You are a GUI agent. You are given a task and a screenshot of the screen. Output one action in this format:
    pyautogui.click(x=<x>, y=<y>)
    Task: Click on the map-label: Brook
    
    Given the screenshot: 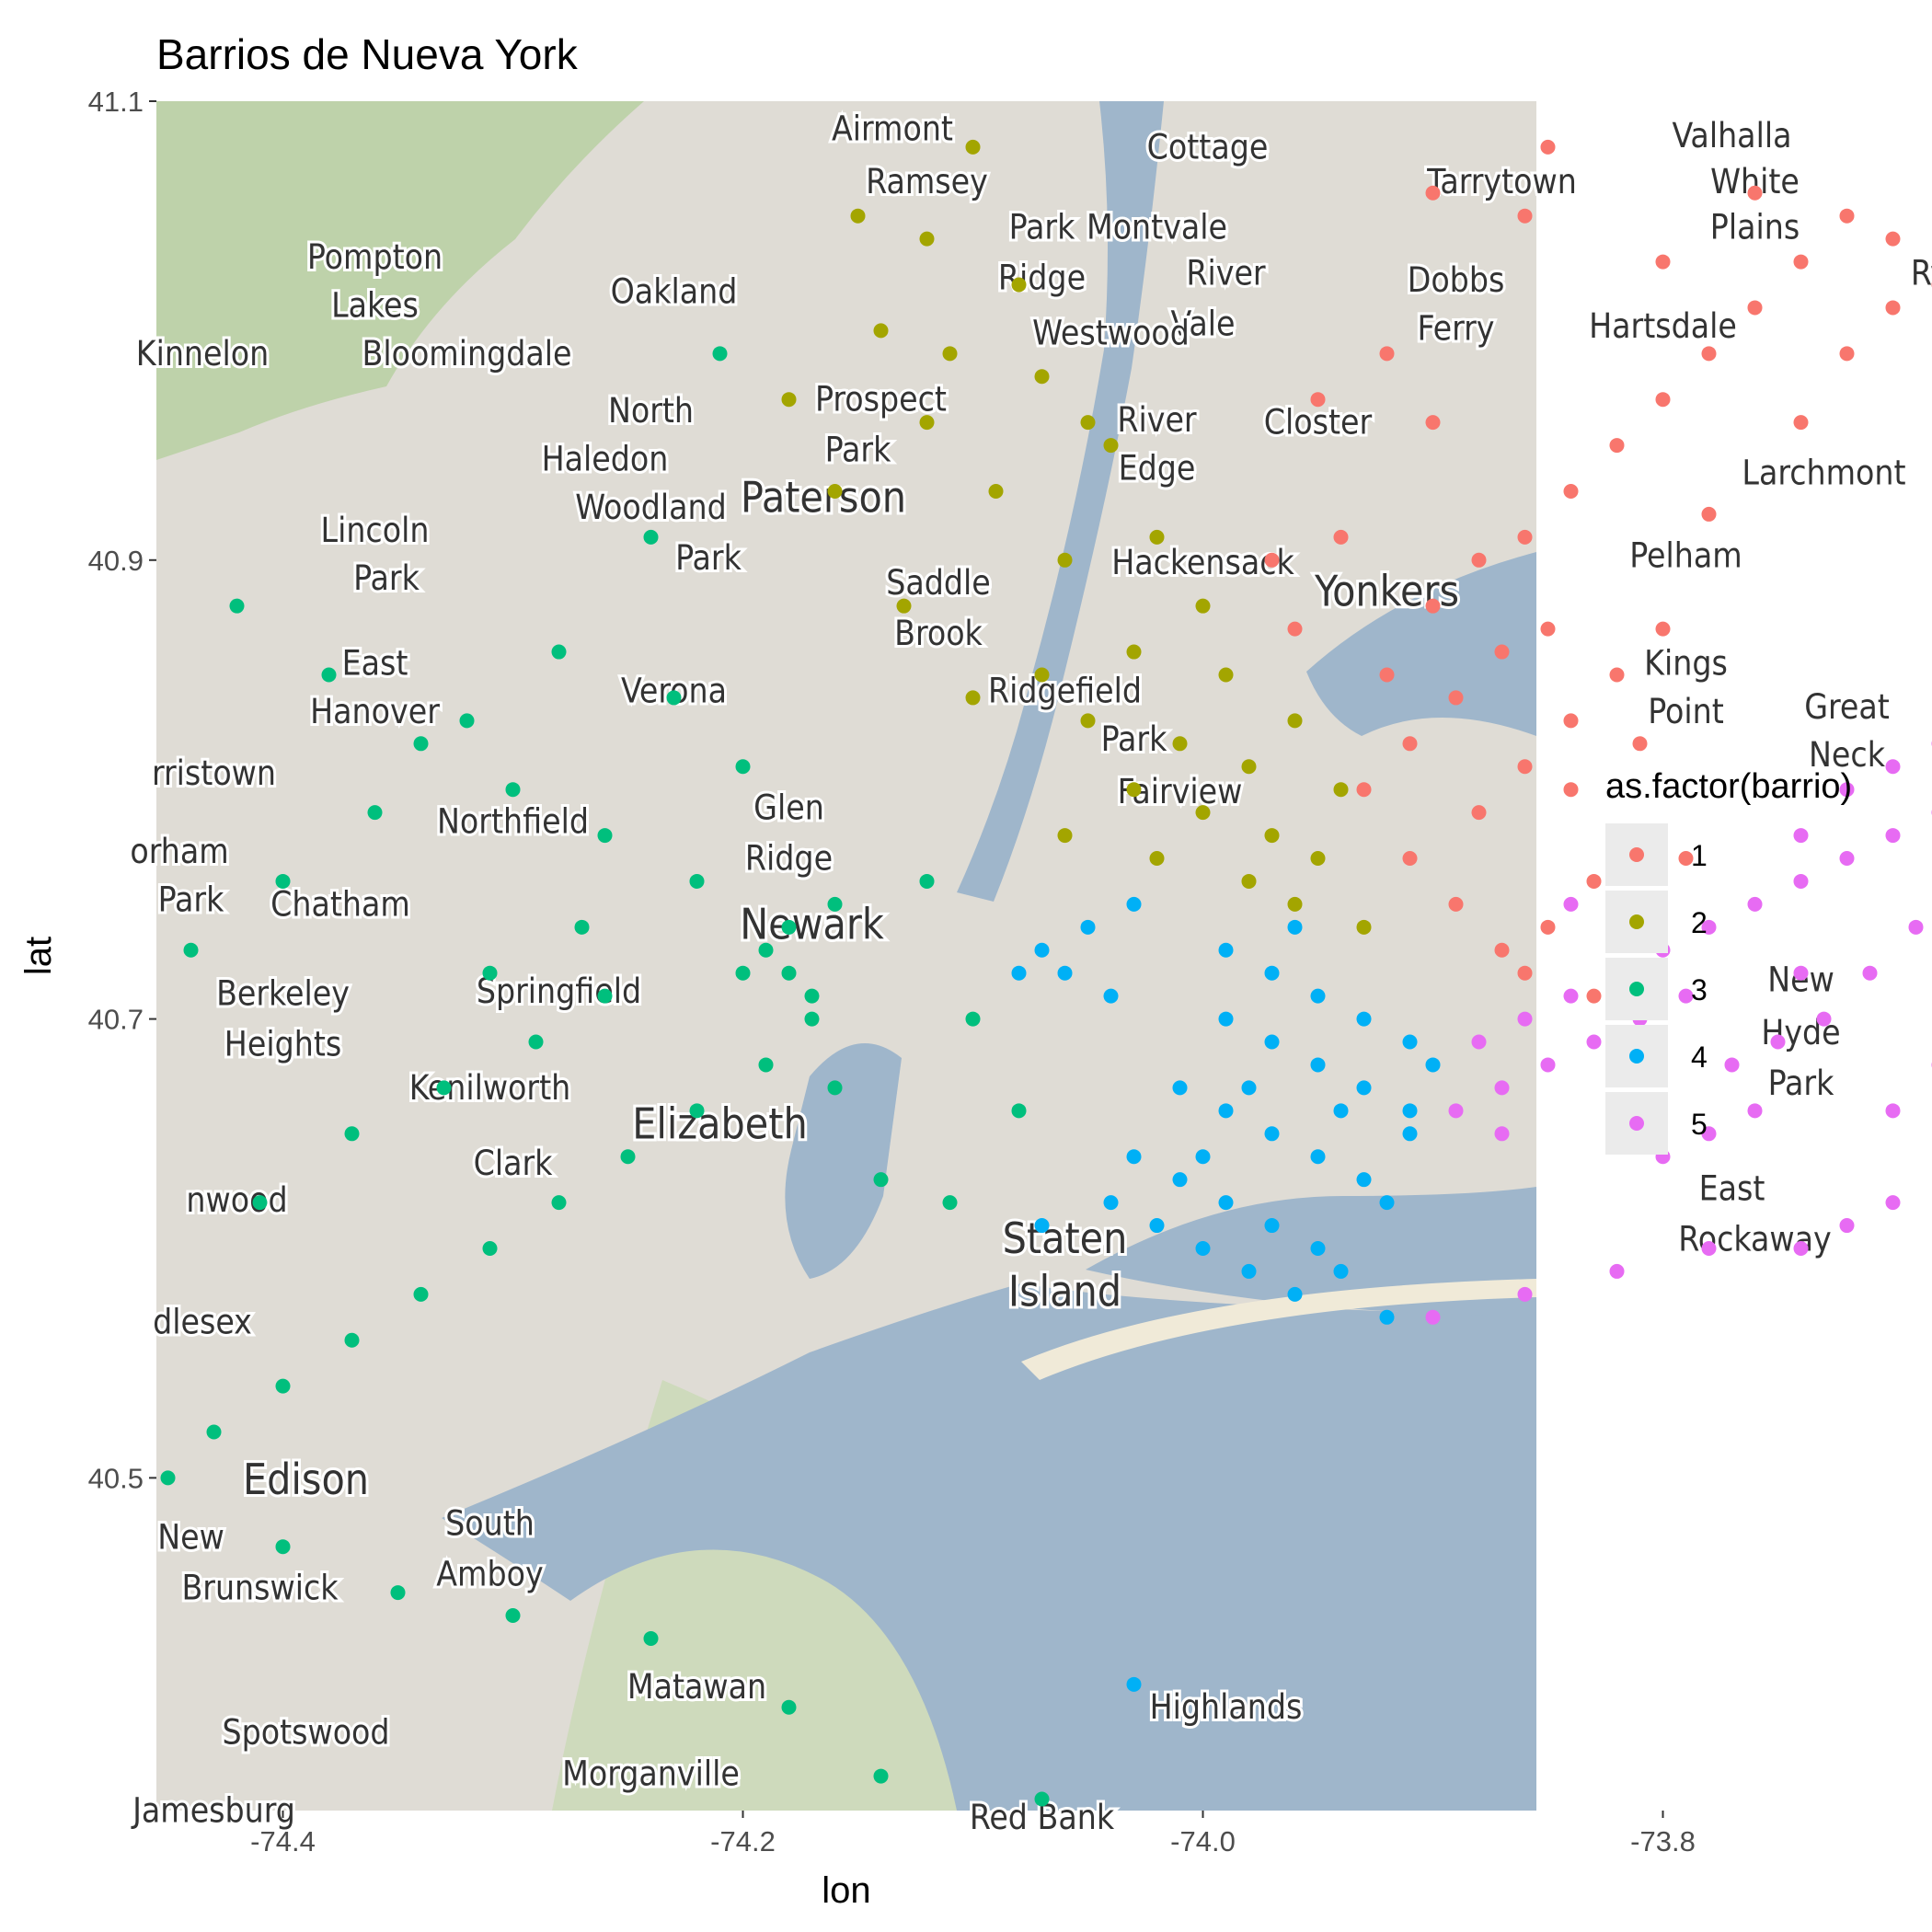 What is the action you would take?
    pyautogui.click(x=938, y=633)
    